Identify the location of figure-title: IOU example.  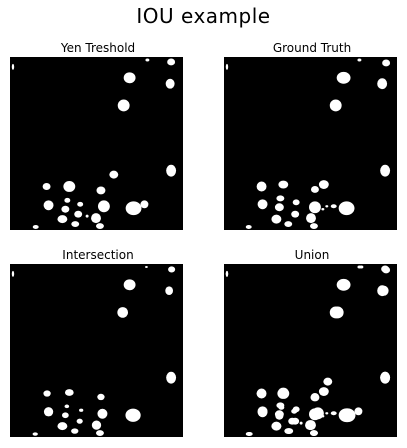
(203, 16).